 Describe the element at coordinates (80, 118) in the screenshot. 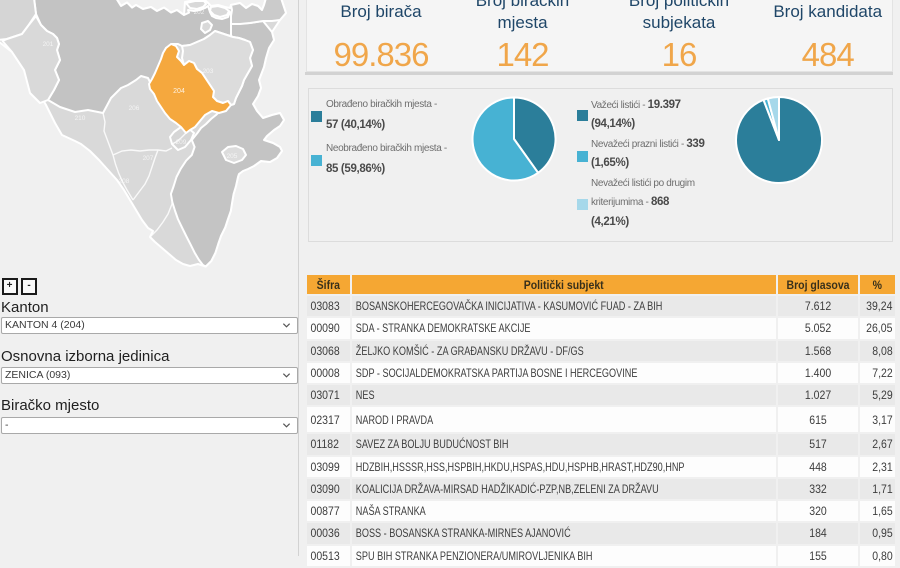

I see `svg-text: 210` at that location.